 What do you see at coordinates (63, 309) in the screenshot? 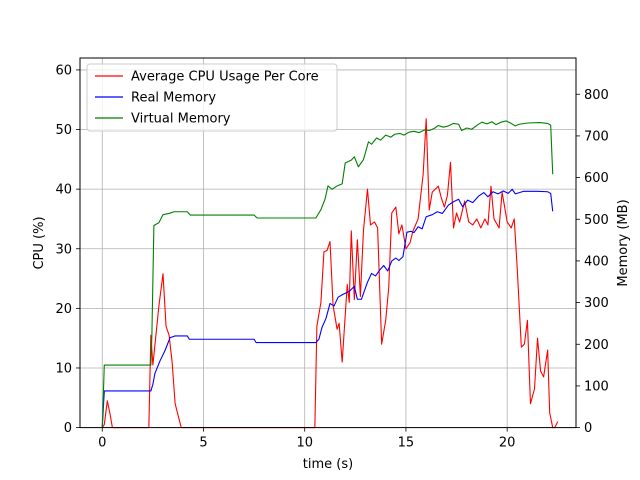
I see `y-left-tick-label: 20` at bounding box center [63, 309].